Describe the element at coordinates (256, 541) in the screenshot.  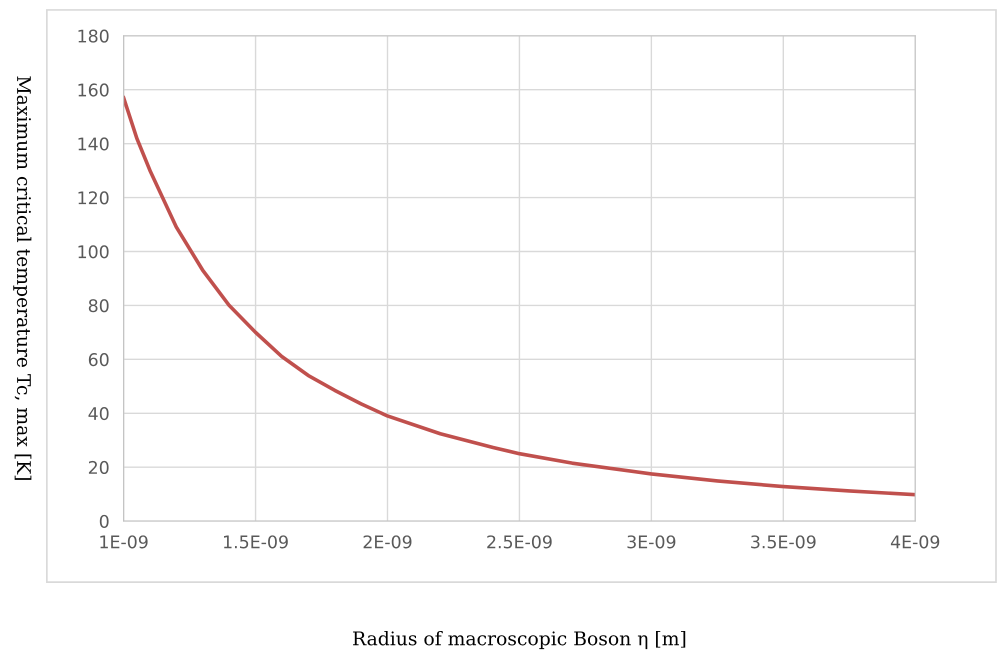
I see `x-tick-label: 1.5E-09` at that location.